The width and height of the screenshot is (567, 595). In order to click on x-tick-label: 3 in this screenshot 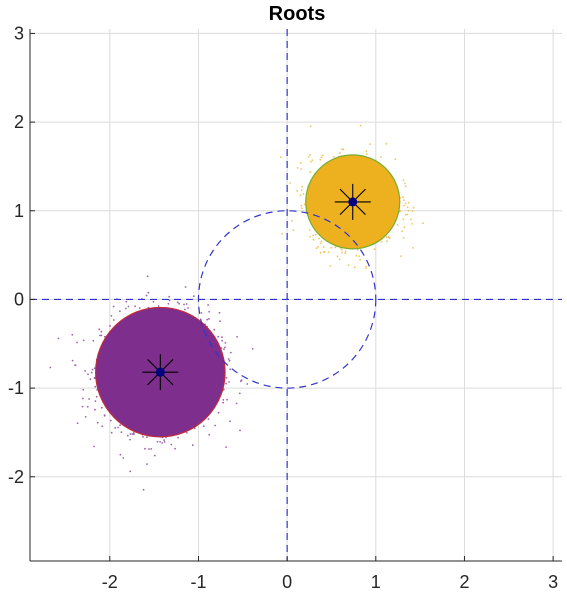, I will do `click(553, 582)`.